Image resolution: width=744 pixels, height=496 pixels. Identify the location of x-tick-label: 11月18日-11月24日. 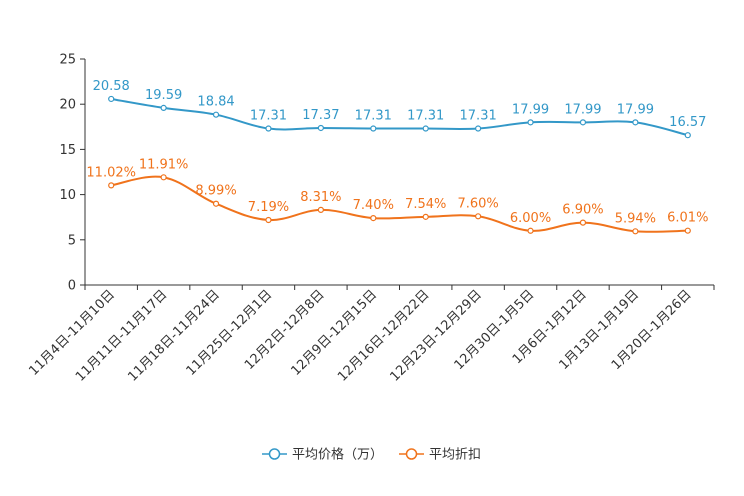
(173, 335).